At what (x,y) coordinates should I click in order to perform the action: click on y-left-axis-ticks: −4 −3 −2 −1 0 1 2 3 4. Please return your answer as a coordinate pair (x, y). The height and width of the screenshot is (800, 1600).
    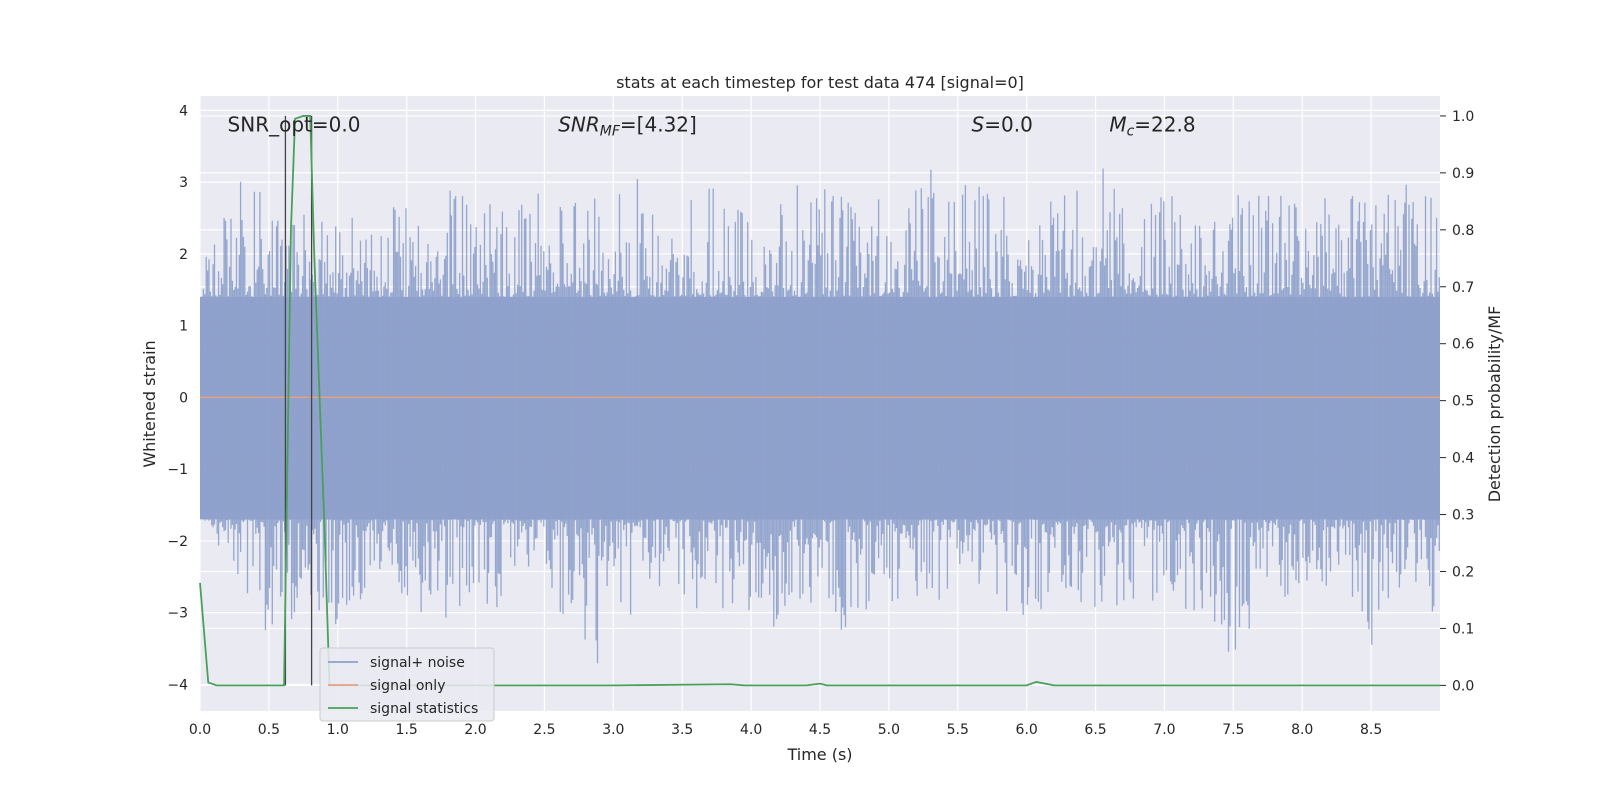
    Looking at the image, I should click on (177, 398).